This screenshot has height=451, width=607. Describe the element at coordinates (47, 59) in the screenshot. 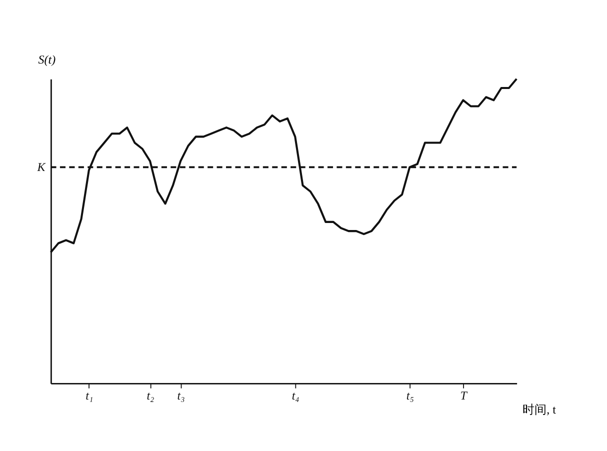

I see `y-axis-title: S(t)` at that location.